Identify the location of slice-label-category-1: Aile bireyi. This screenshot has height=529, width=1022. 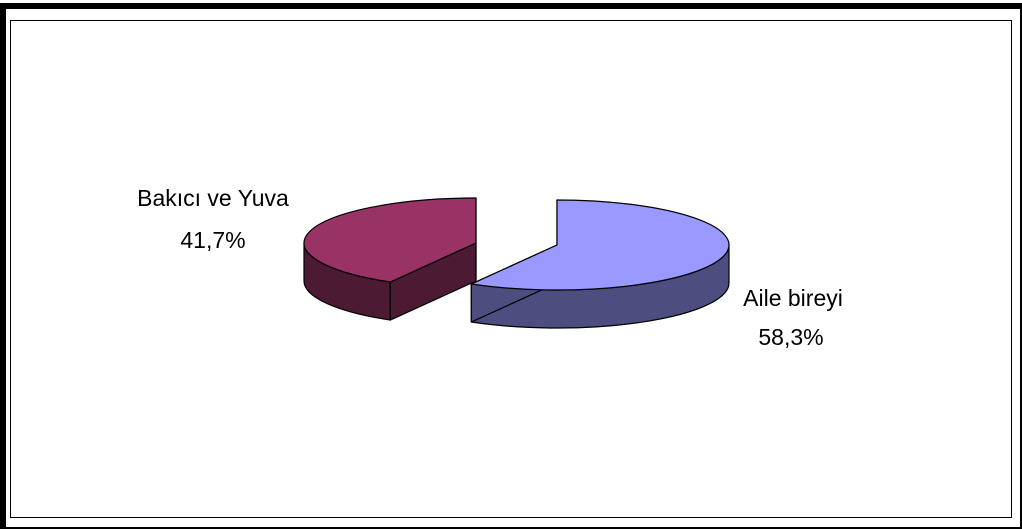
(793, 298).